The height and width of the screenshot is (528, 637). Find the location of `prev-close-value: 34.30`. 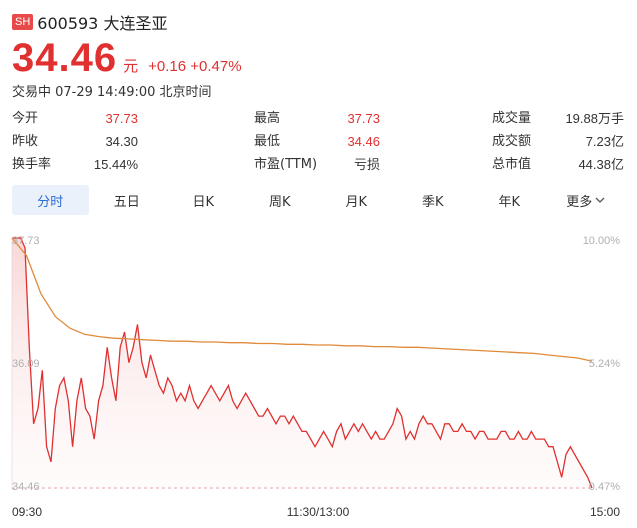

prev-close-value: 34.30 is located at coordinates (121, 141).